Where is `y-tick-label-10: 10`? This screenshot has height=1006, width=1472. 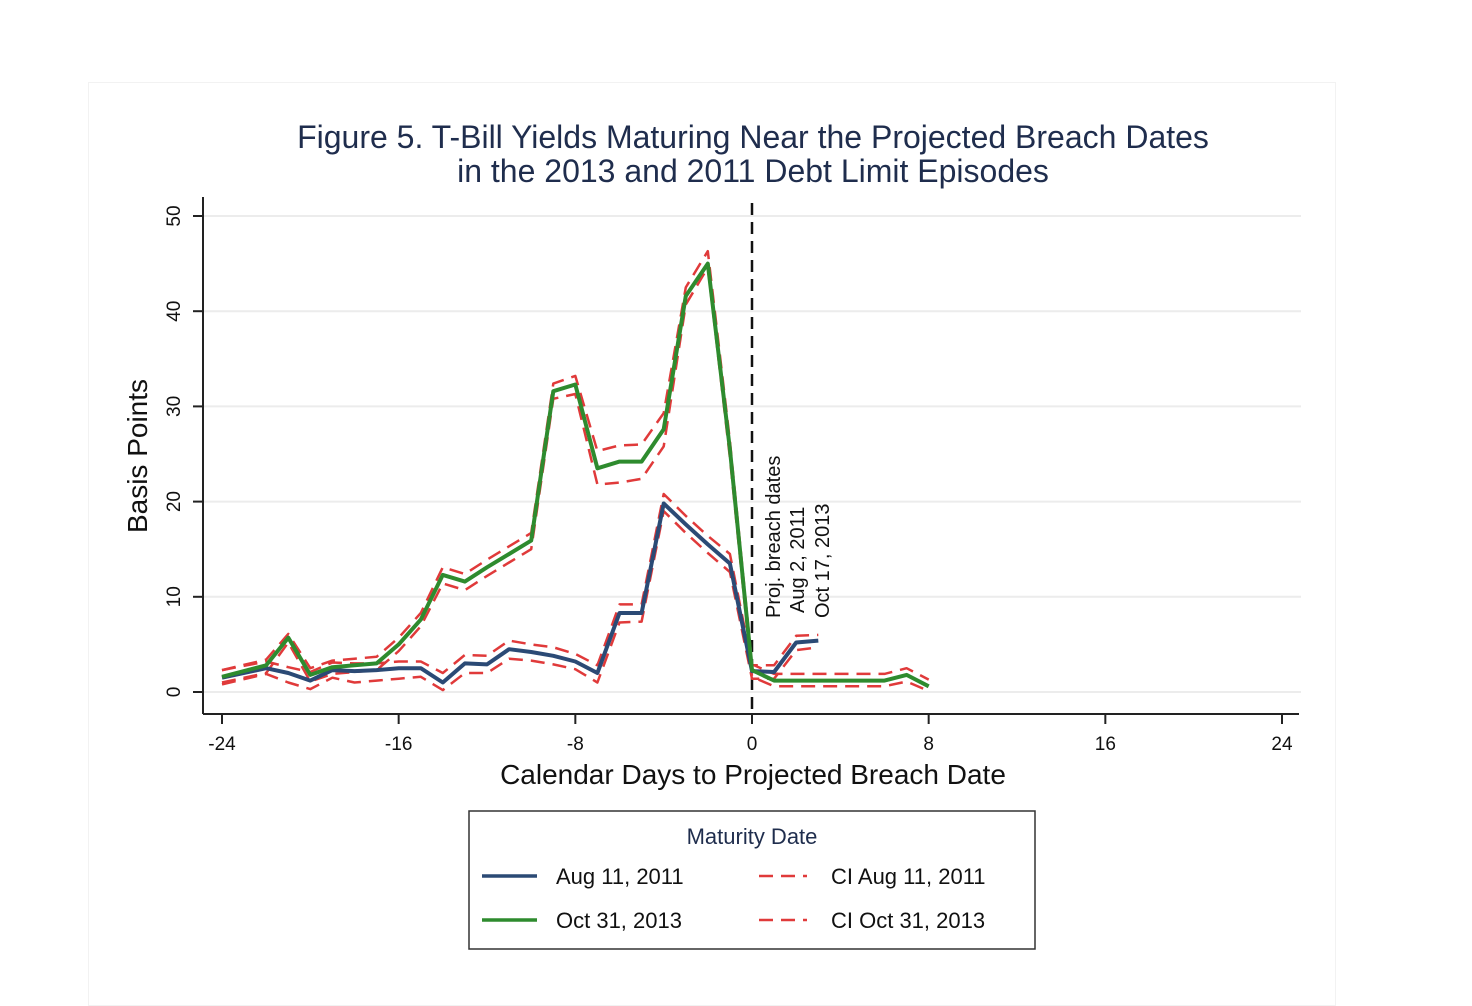 y-tick-label-10: 10 is located at coordinates (174, 596).